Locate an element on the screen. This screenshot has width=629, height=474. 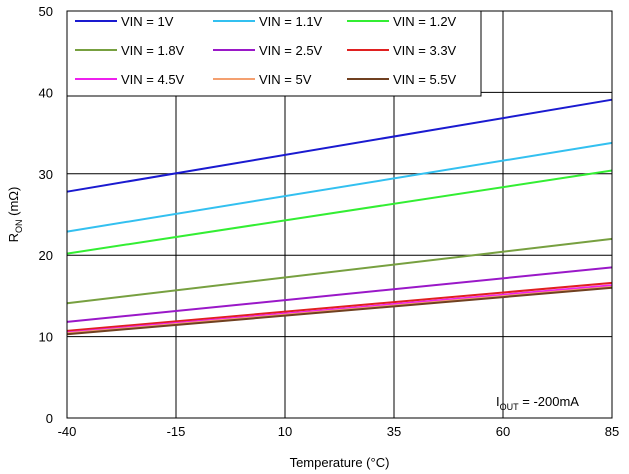
y-tick-label: 0 is located at coordinates (49, 418).